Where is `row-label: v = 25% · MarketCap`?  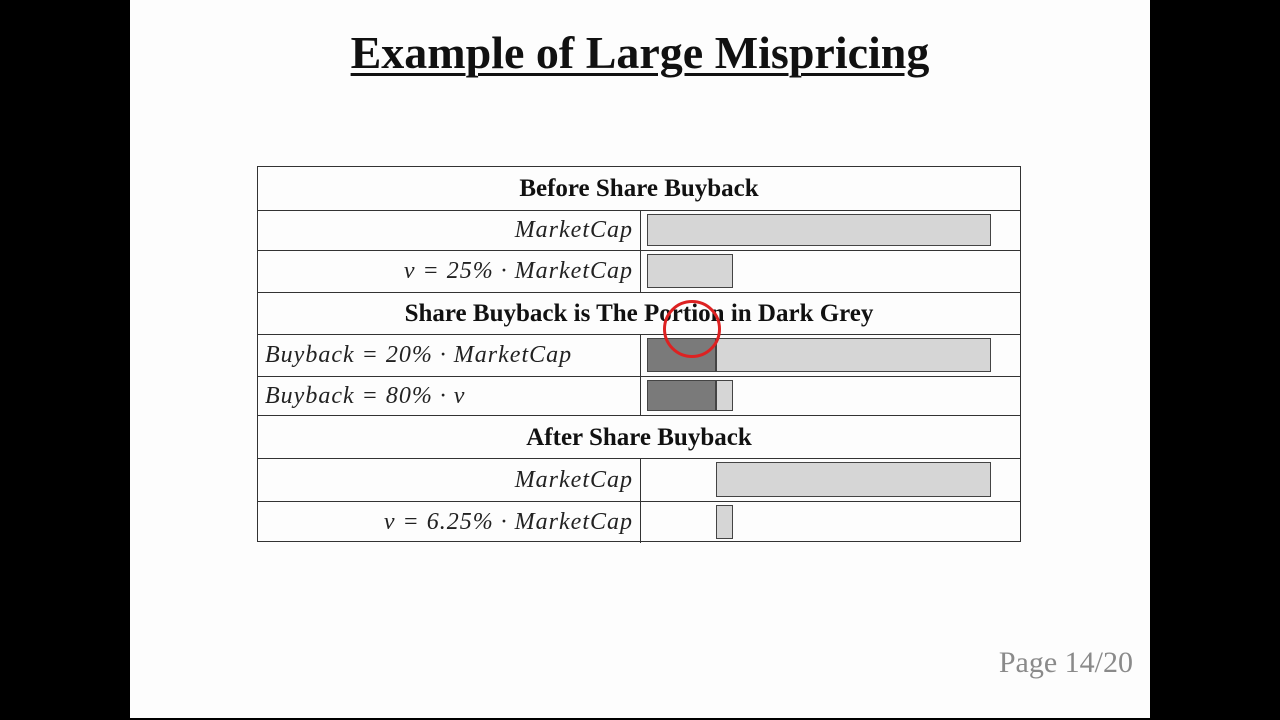
row-label: v = 25% · MarketCap is located at coordinates (449, 271).